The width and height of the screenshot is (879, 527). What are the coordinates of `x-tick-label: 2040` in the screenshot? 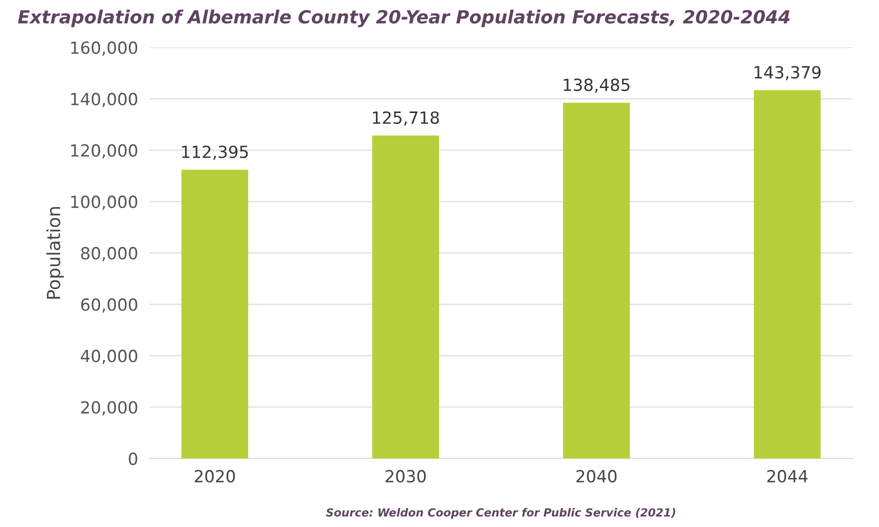 It's located at (596, 476).